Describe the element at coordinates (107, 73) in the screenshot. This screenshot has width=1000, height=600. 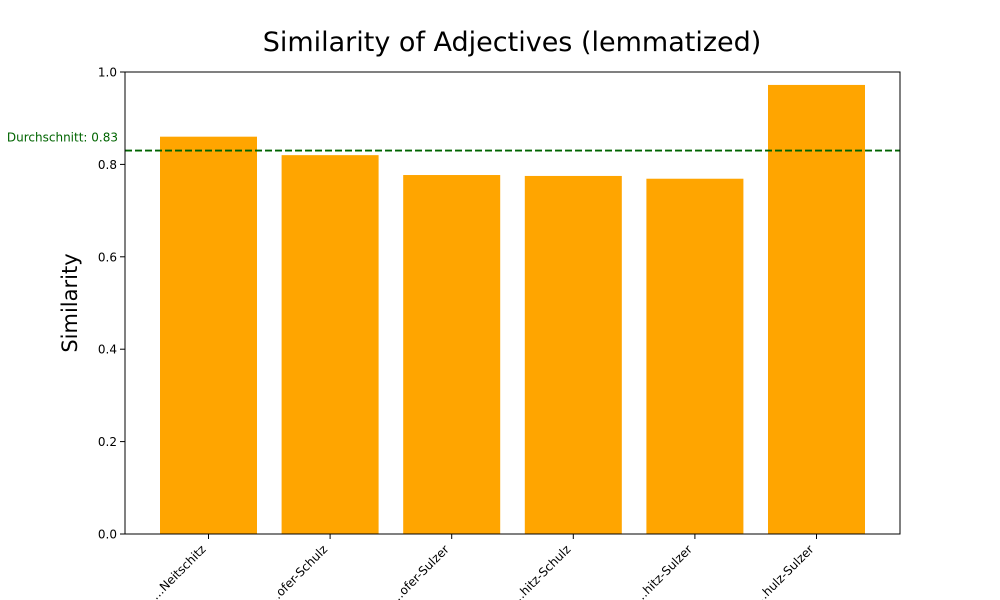
I see `y-tick-label-6: 1.0` at that location.